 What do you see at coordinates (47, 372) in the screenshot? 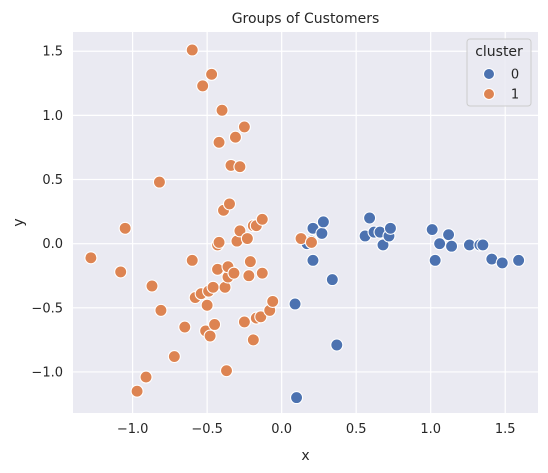
I see `y-tick-label: −1.0` at bounding box center [47, 372].